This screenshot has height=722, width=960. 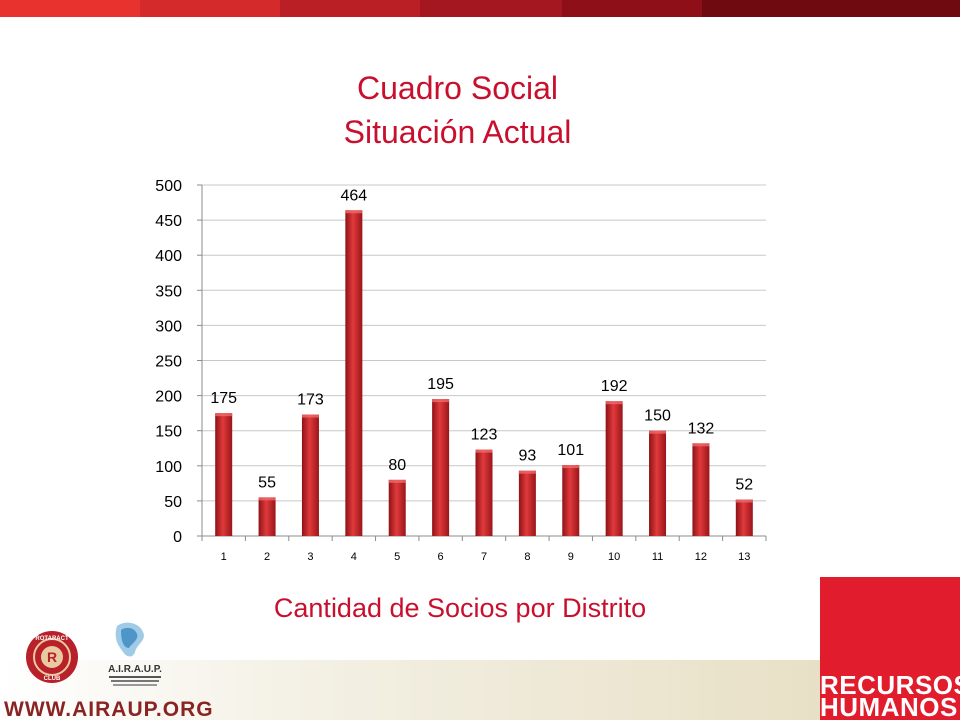 What do you see at coordinates (484, 435) in the screenshot?
I see `data-label: 123` at bounding box center [484, 435].